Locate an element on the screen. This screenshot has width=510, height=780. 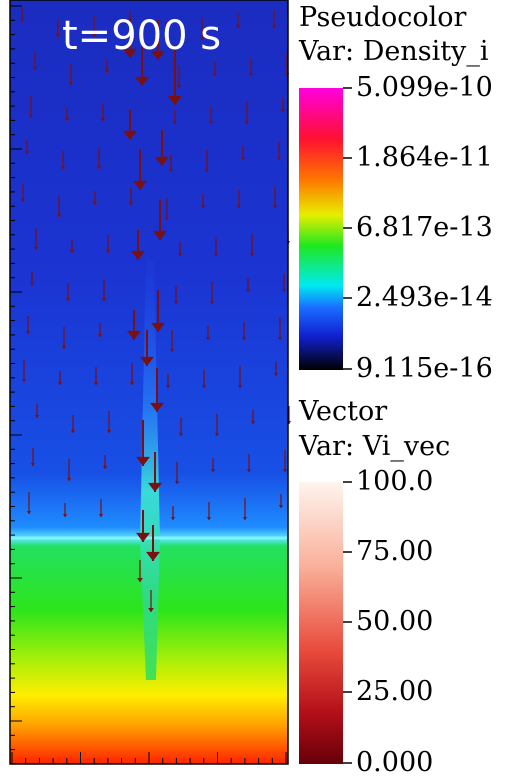
vector-tick-label: 75.00 is located at coordinates (395, 551).